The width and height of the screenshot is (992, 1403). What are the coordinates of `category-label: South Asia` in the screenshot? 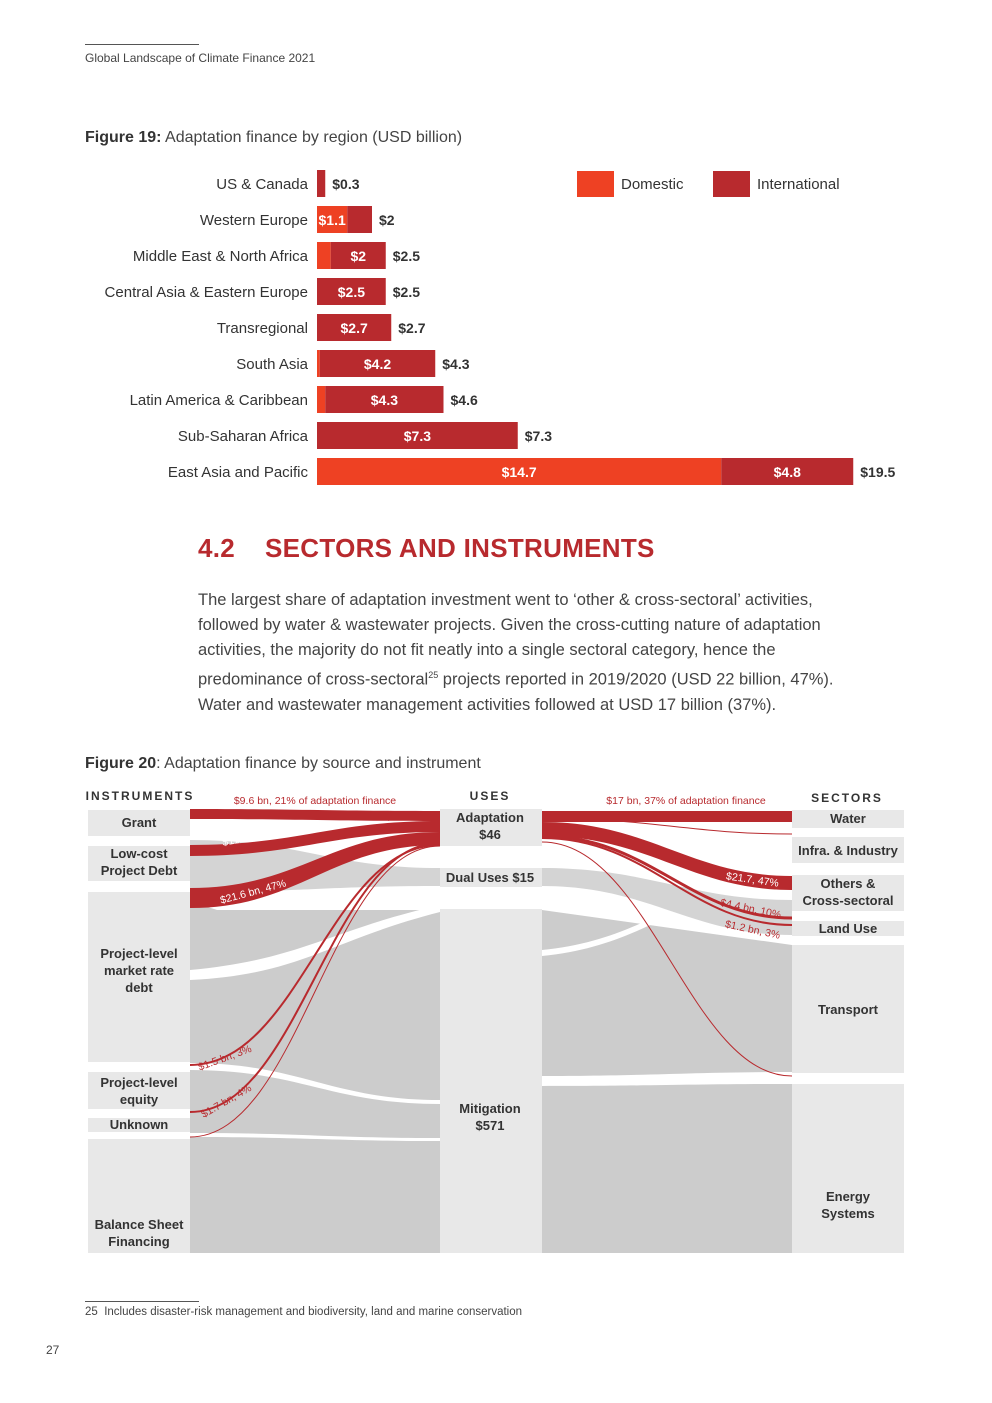 It's located at (272, 364).